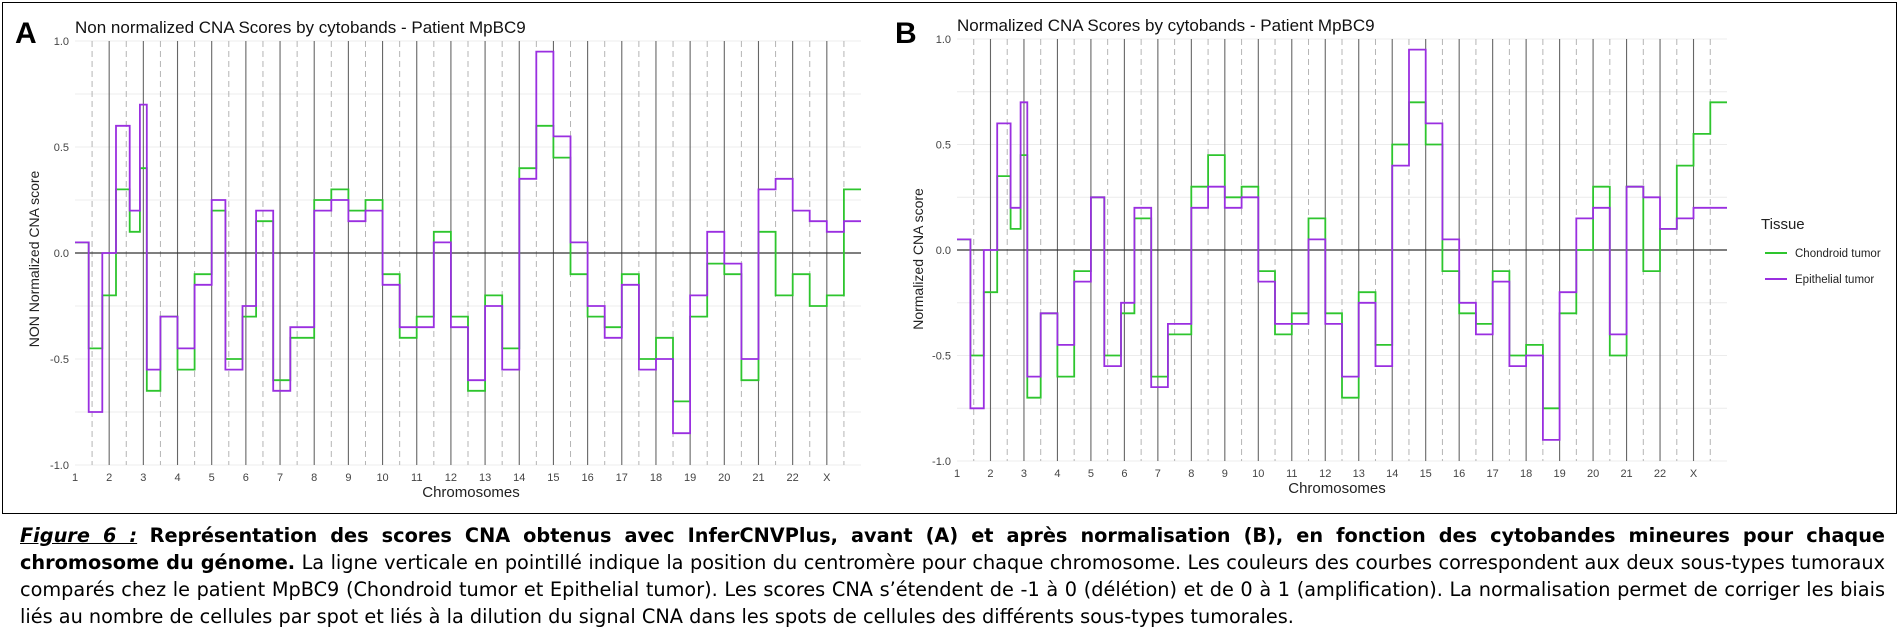  I want to click on legend: Tissue Chondroid tumor Epithelial tumor, so click(1821, 251).